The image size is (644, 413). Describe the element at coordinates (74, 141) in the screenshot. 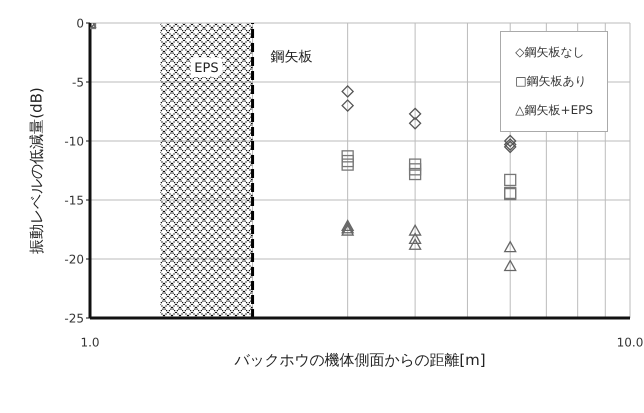

I see `y-tick-label: -10` at that location.